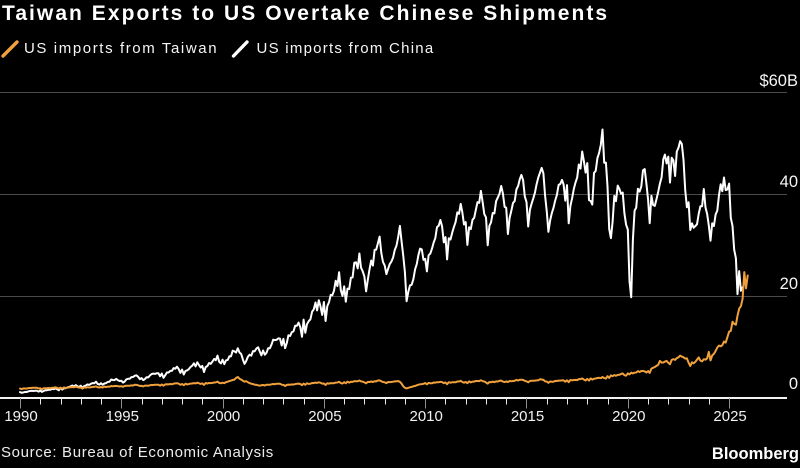  What do you see at coordinates (426, 416) in the screenshot?
I see `svg-text: 2010` at bounding box center [426, 416].